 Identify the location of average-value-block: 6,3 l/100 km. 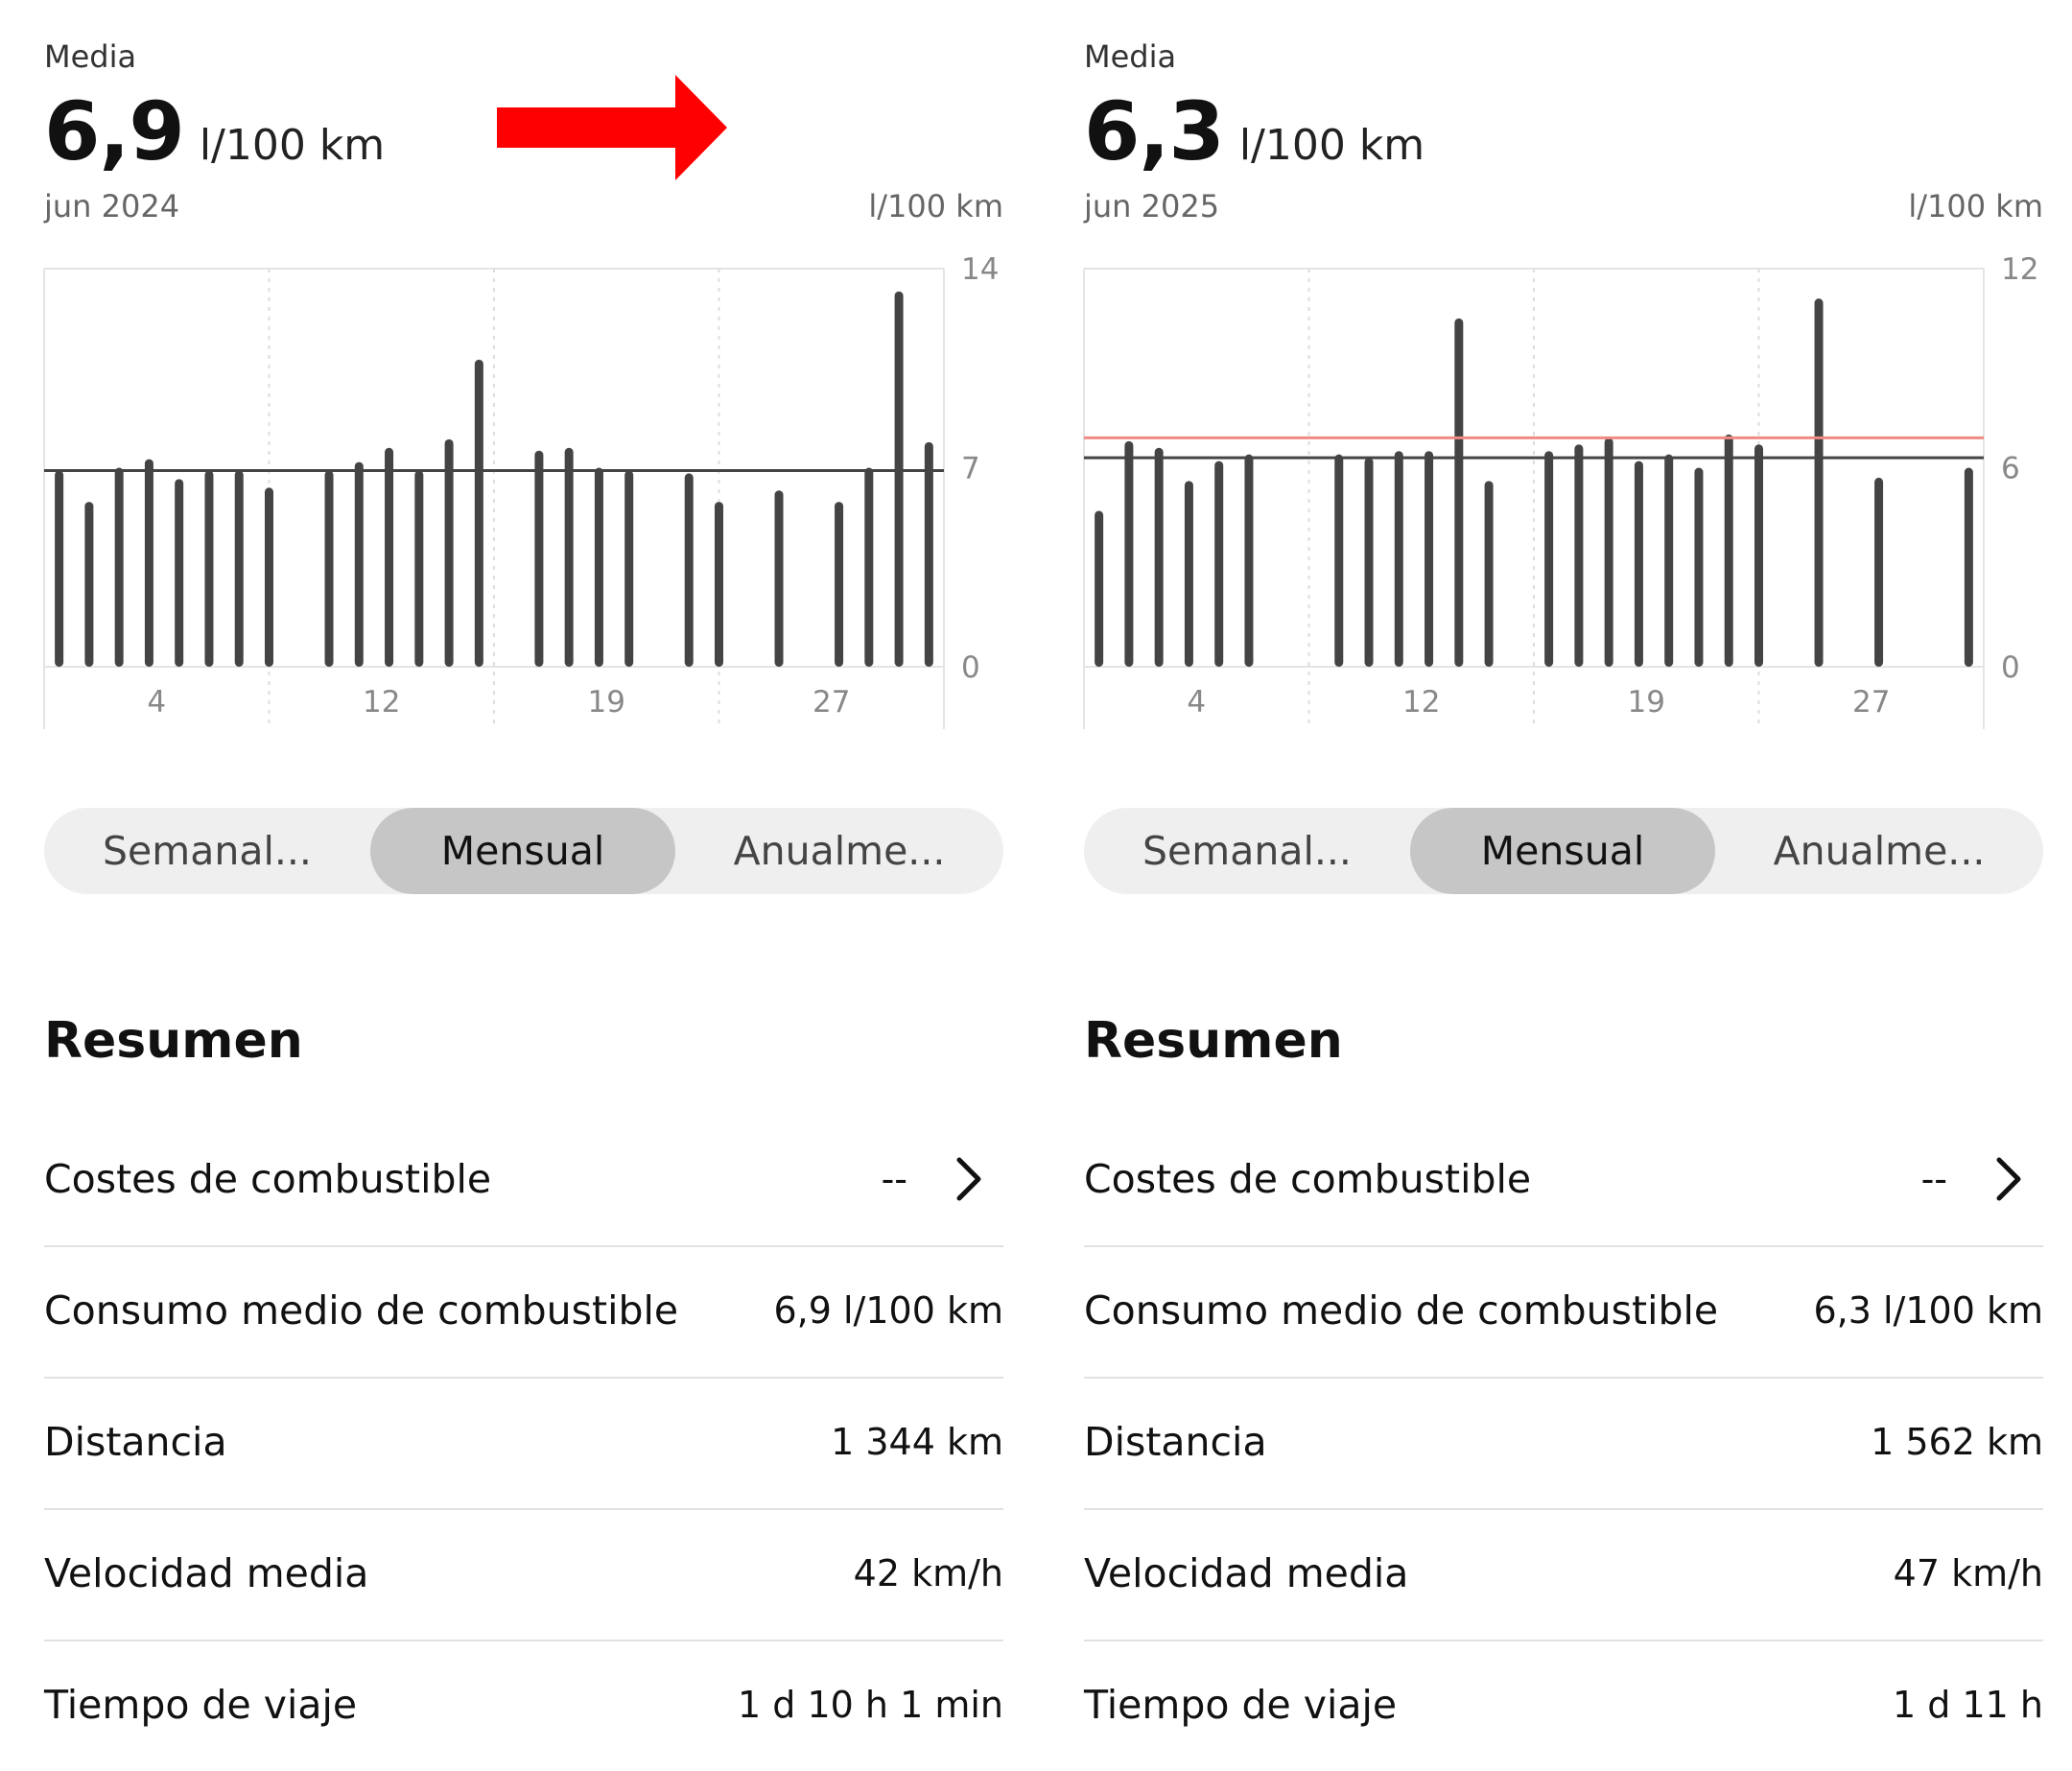
(1254, 131).